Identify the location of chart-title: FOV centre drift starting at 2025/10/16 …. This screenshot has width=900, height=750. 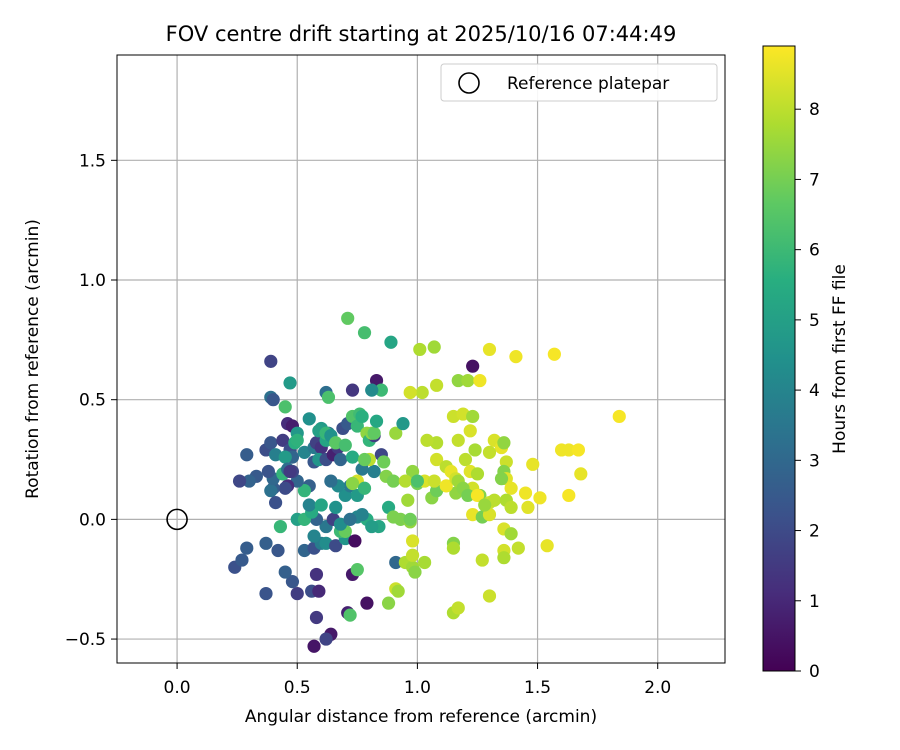
(421, 34).